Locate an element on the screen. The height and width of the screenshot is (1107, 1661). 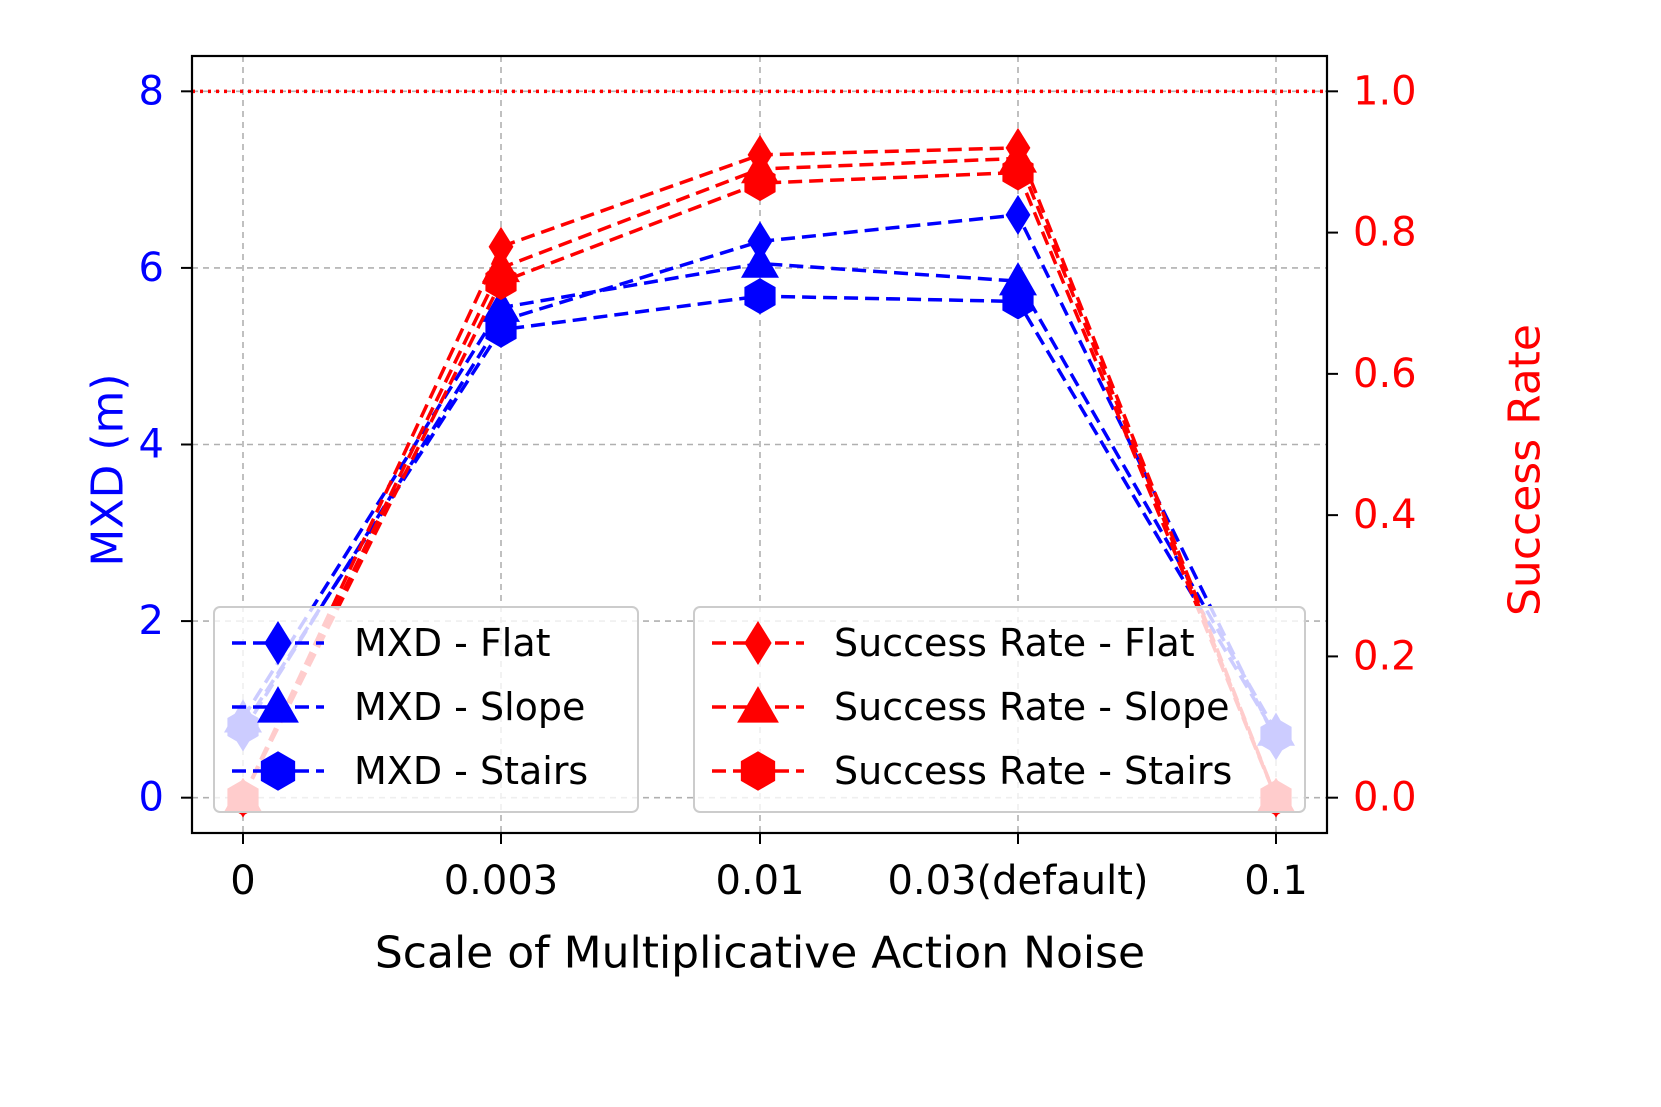
y-axis-label-right: Success Rate is located at coordinates (1525, 470).